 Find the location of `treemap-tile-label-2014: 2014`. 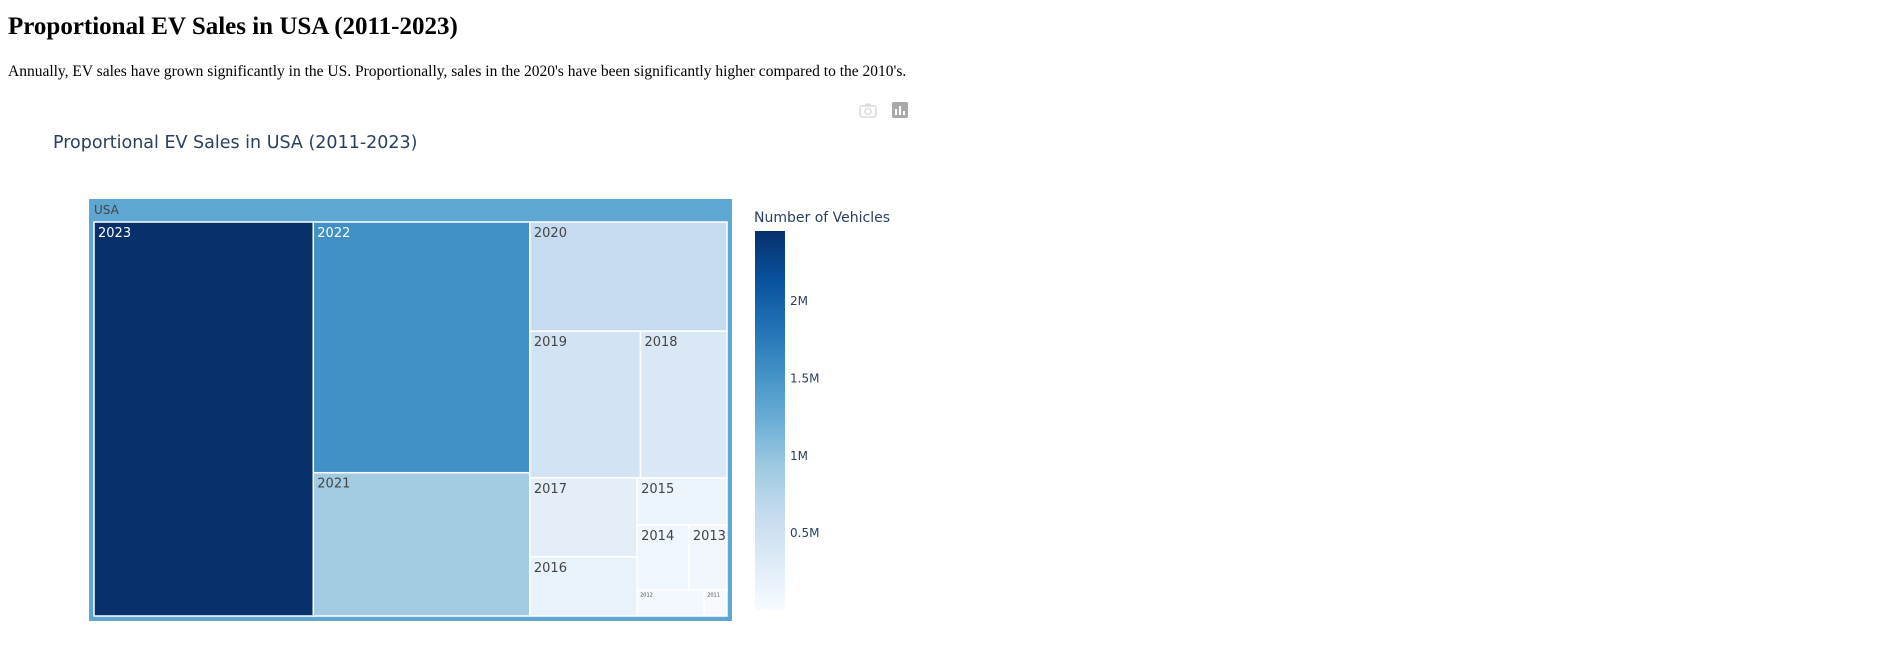

treemap-tile-label-2014: 2014 is located at coordinates (657, 536).